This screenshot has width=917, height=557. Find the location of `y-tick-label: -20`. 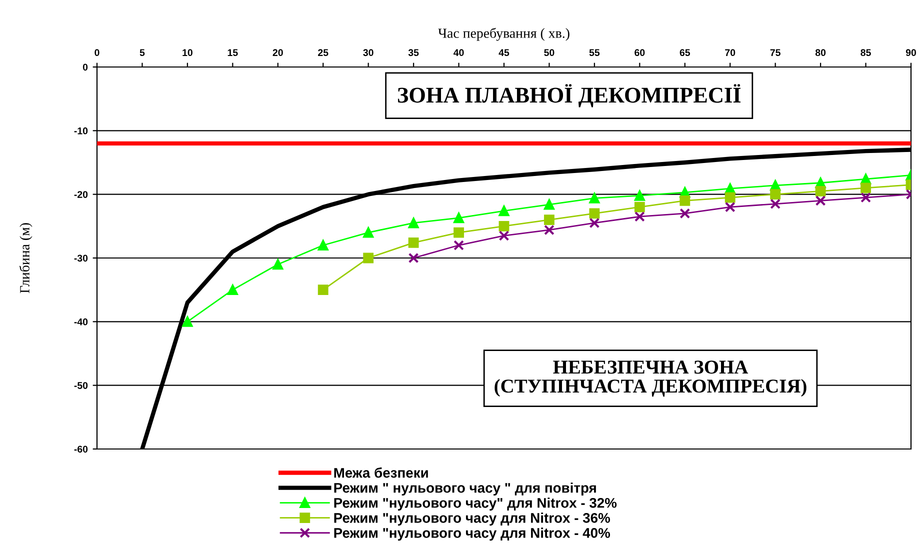

y-tick-label: -20 is located at coordinates (81, 194).